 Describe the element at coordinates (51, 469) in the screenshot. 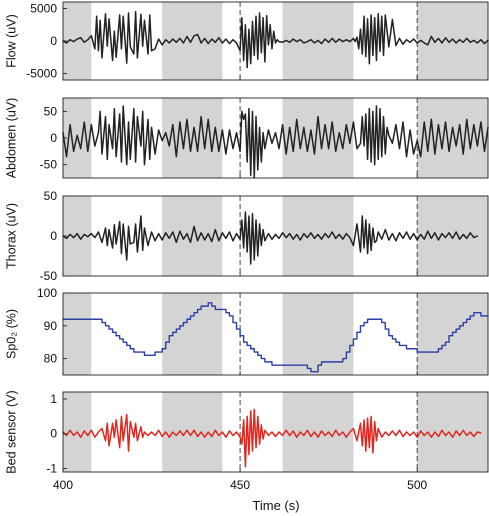

I see `y-tick-label: -1` at that location.